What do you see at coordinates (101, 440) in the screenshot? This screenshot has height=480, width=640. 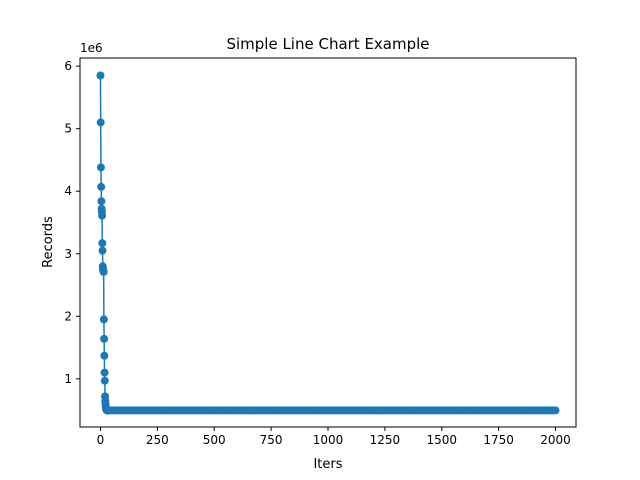 I see `x-tick-label: 0` at bounding box center [101, 440].